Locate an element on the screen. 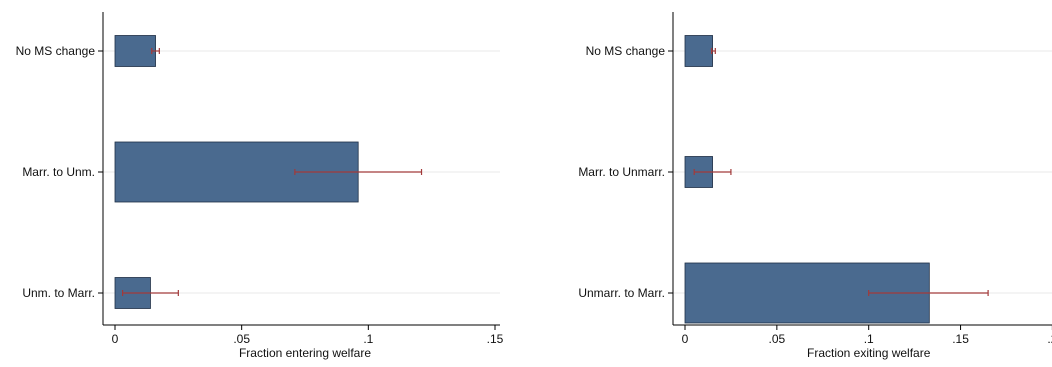  x-axis-title: Fraction exiting welfare is located at coordinates (869, 353).